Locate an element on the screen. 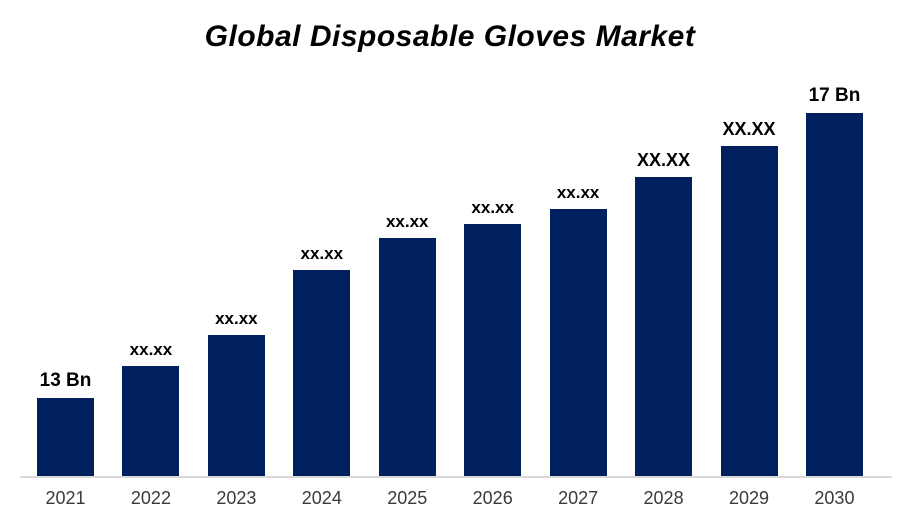 Image resolution: width=900 pixels, height=525 pixels. bar-2024 is located at coordinates (322, 373).